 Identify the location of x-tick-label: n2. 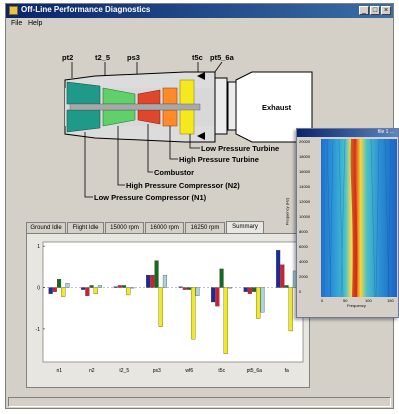
(92, 371).